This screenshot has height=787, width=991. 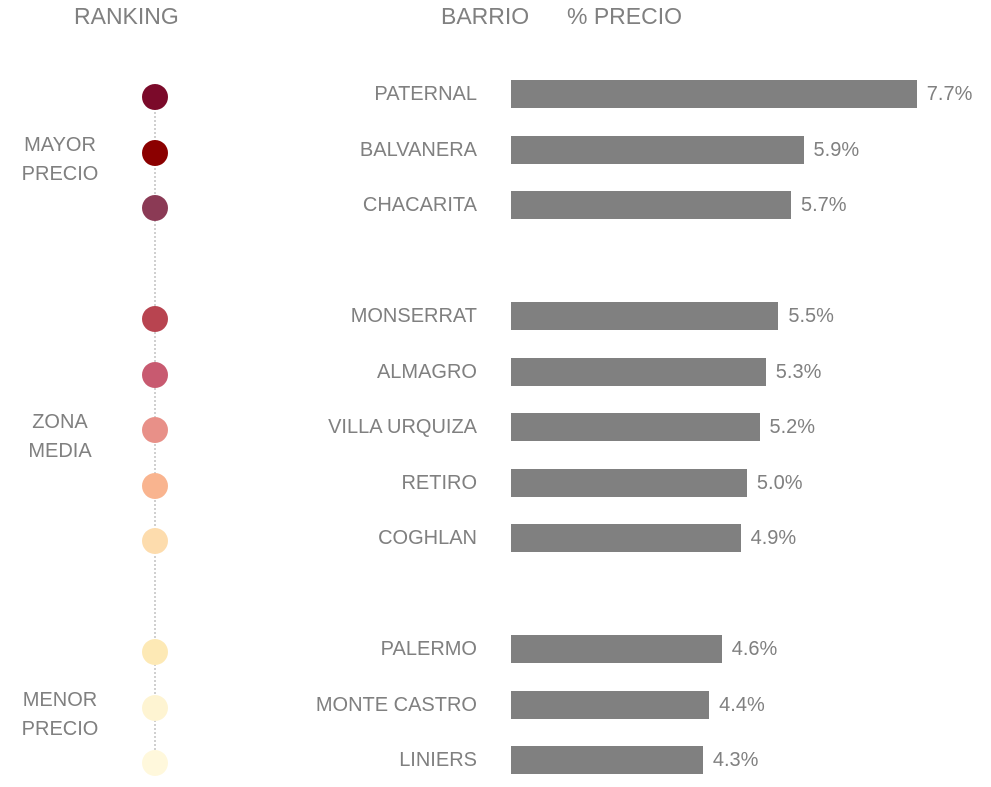 I want to click on value-label: 5.3%, so click(x=798, y=371).